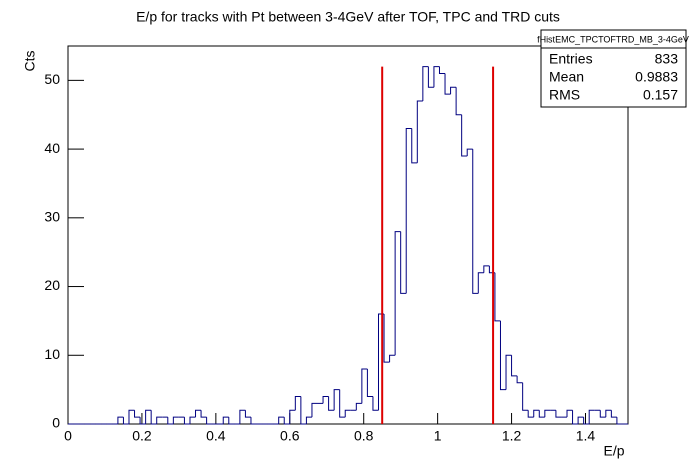 This screenshot has width=696, height=472. Describe the element at coordinates (290, 436) in the screenshot. I see `x-tick-label: 0.6` at that location.